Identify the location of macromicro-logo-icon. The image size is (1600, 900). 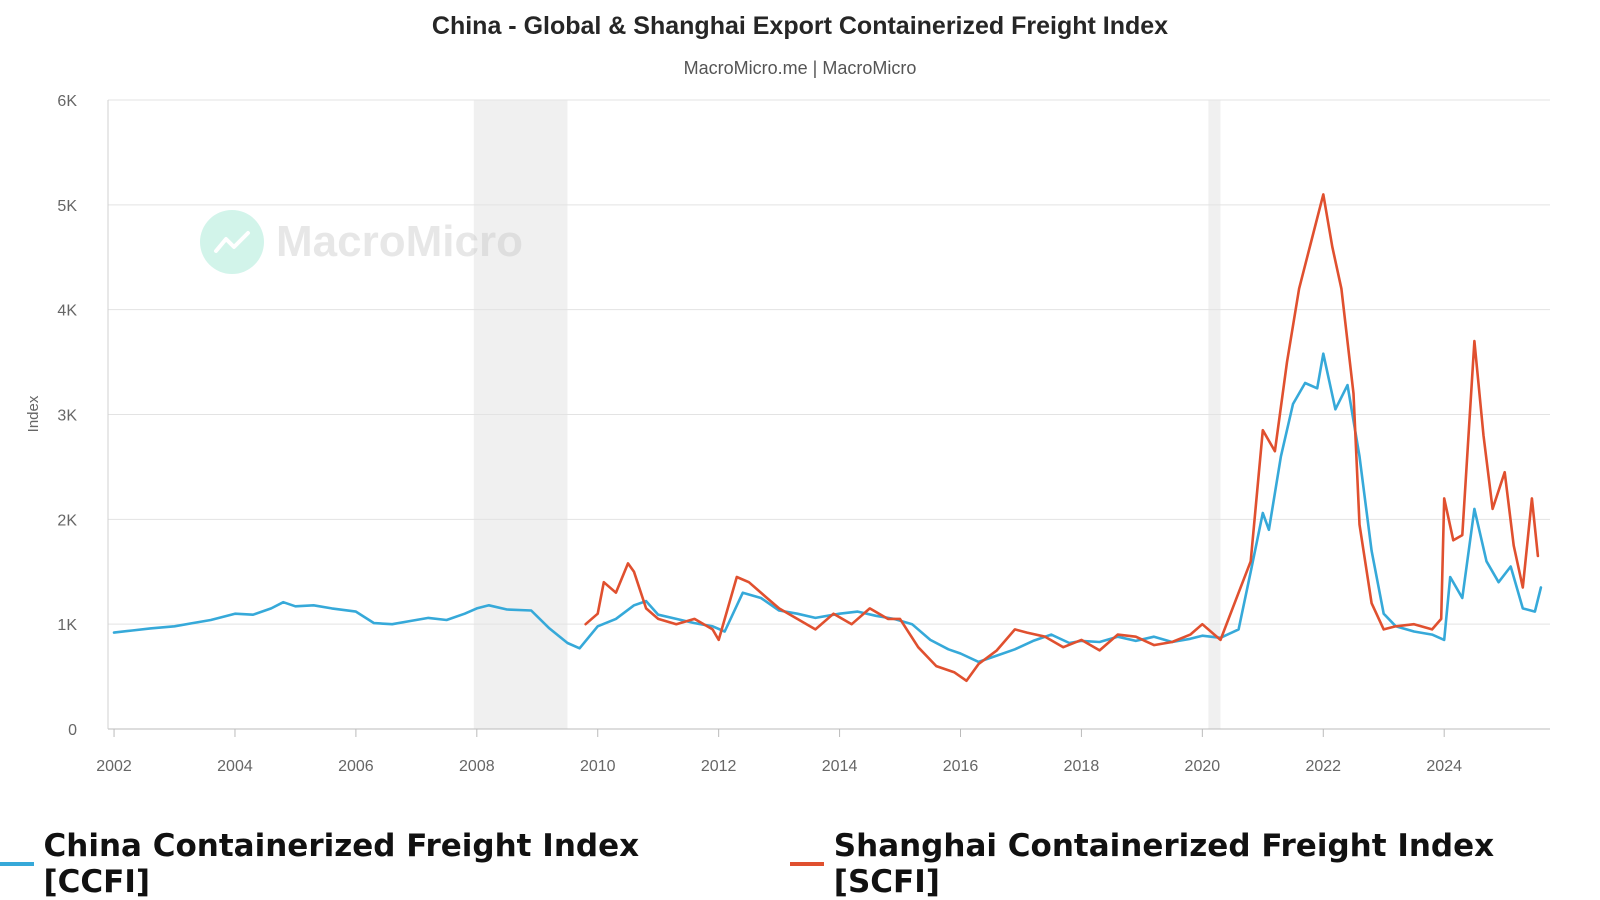
(232, 242).